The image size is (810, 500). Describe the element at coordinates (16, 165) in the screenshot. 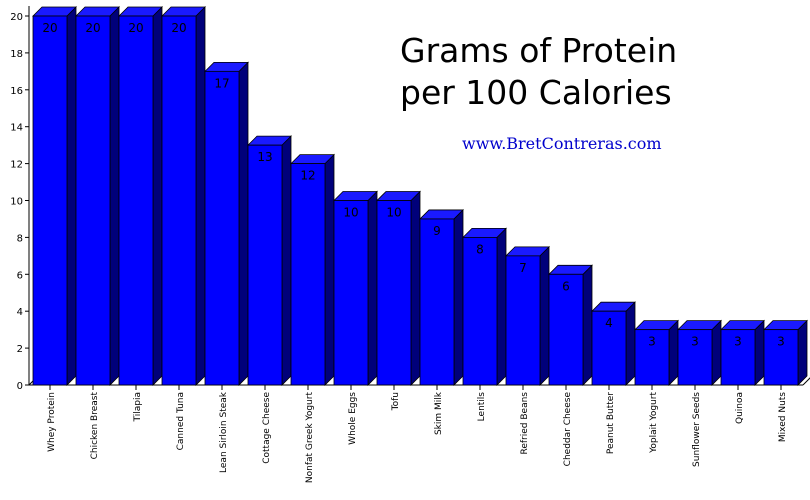

I see `y-tick-label: 12` at that location.